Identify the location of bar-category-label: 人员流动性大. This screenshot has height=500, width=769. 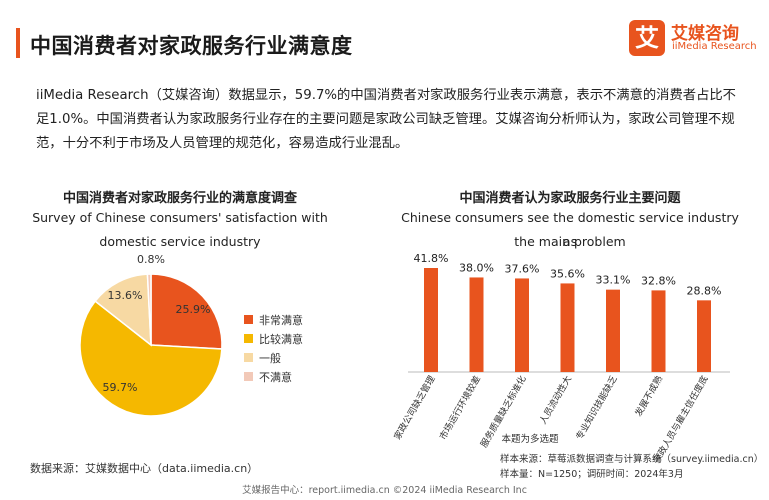
(555, 400).